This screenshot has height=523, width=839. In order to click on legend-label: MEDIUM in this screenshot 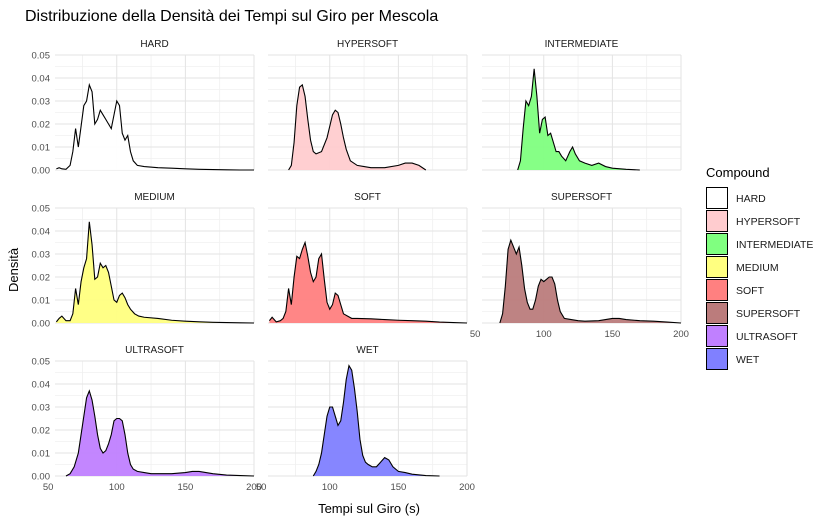, I will do `click(757, 268)`.